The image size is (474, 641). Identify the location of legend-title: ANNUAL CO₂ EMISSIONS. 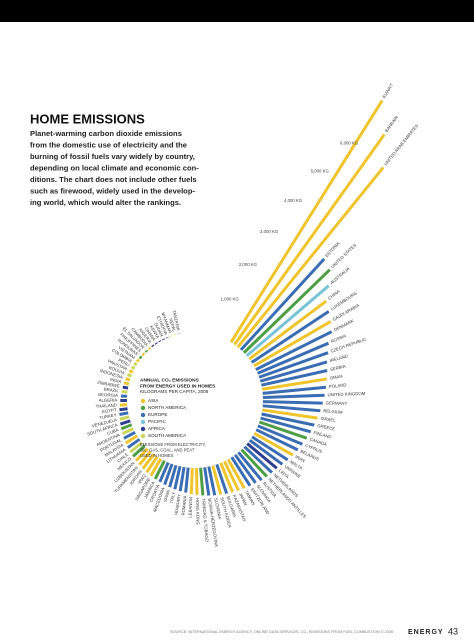
(170, 380).